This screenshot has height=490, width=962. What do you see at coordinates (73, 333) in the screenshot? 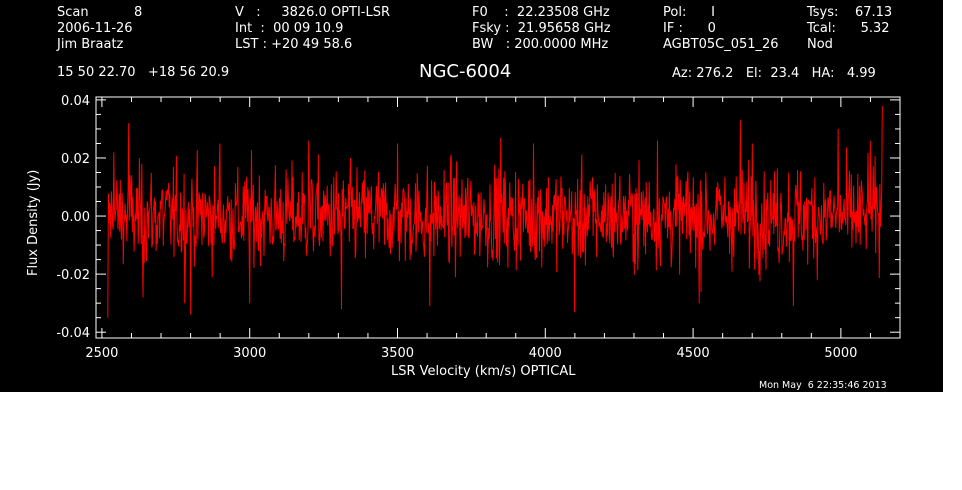
I see `y-tick-label: -0.04` at bounding box center [73, 333].